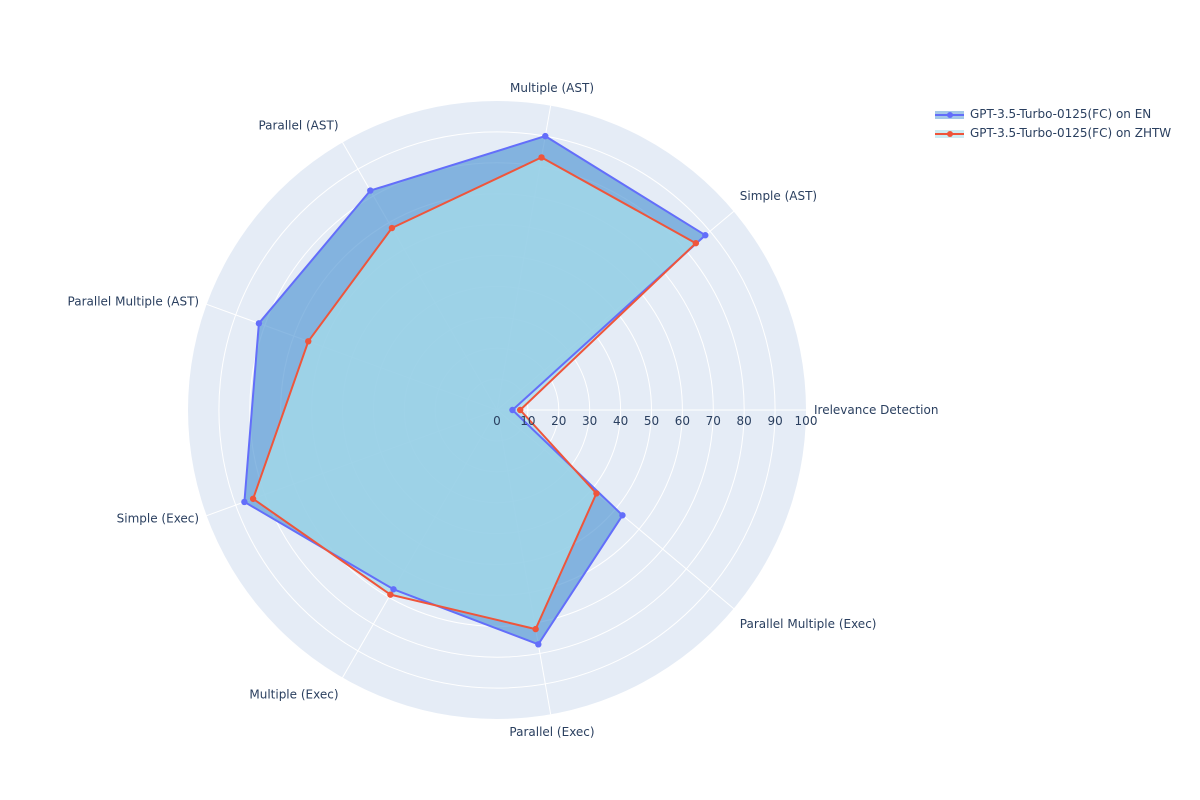 The height and width of the screenshot is (800, 1200). What do you see at coordinates (774, 421) in the screenshot?
I see `radial-tick-label: 90` at bounding box center [774, 421].